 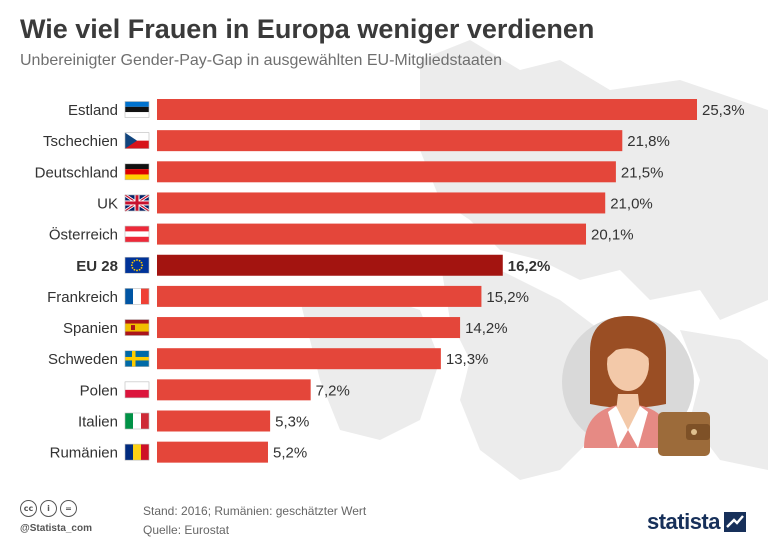 What do you see at coordinates (735, 522) in the screenshot?
I see `statista-logo-icon` at bounding box center [735, 522].